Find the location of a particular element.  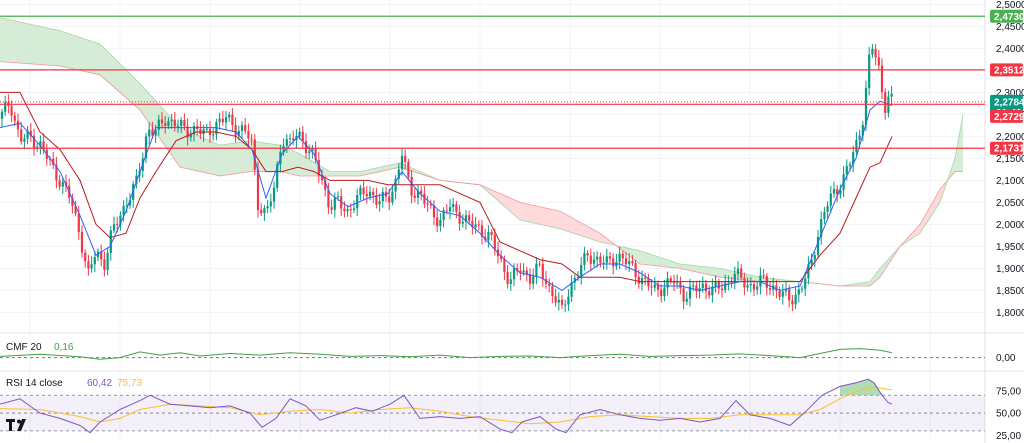

rsi-tick-label: 25,00 is located at coordinates (1008, 436).